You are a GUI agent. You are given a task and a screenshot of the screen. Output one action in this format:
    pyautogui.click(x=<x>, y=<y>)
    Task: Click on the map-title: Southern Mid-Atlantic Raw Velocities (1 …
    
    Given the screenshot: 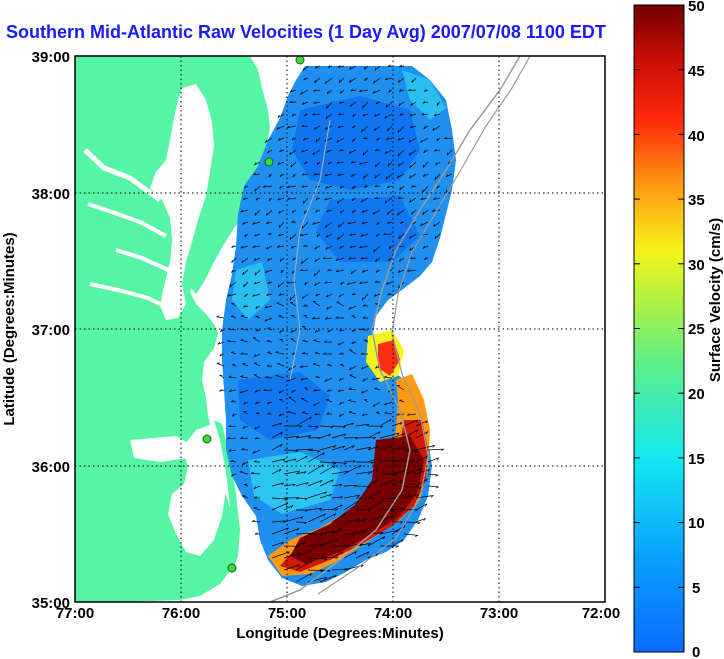 What is the action you would take?
    pyautogui.click(x=306, y=32)
    